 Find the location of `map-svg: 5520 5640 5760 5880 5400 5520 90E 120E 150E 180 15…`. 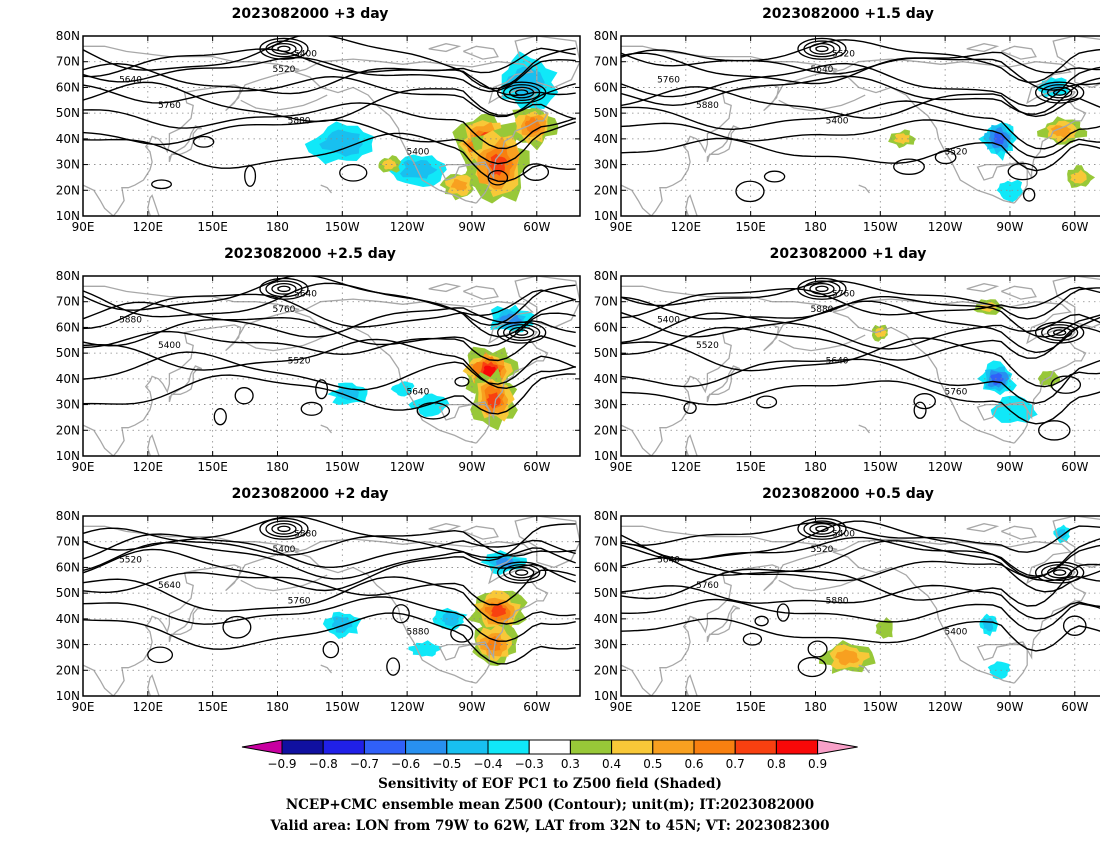

map-svg: 5520 5640 5760 5880 5400 5520 90E 120E 150E 180 15… is located at coordinates (847, 131).